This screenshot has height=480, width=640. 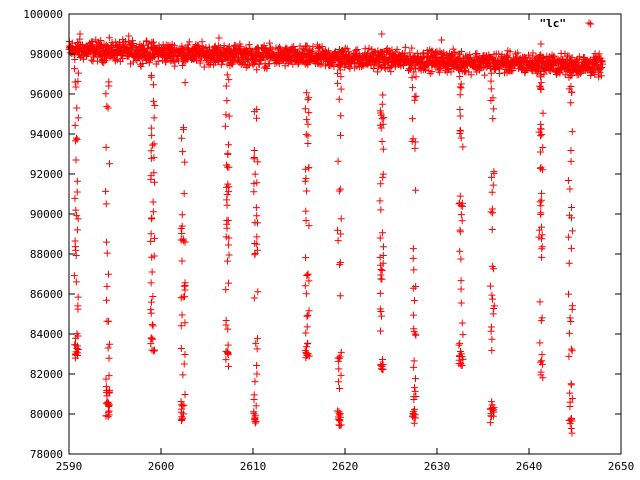 I want to click on x-tick-label: 2650, so click(x=621, y=466).